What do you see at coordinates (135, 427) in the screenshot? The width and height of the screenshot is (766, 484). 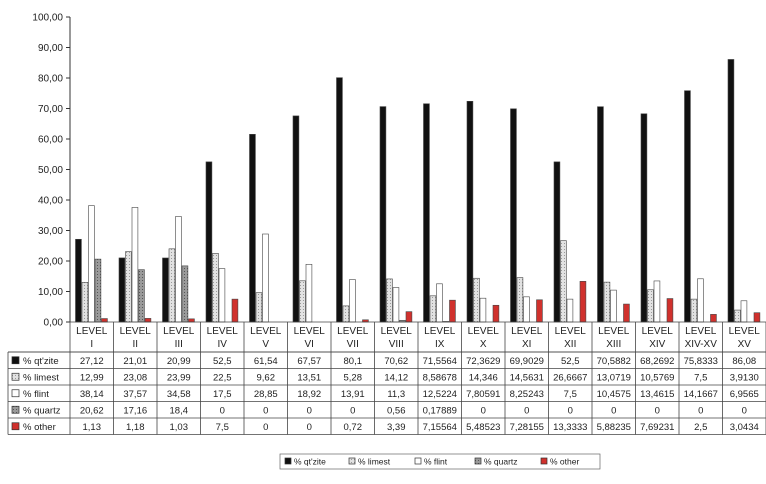 I see `data-label: 1,18` at bounding box center [135, 427].